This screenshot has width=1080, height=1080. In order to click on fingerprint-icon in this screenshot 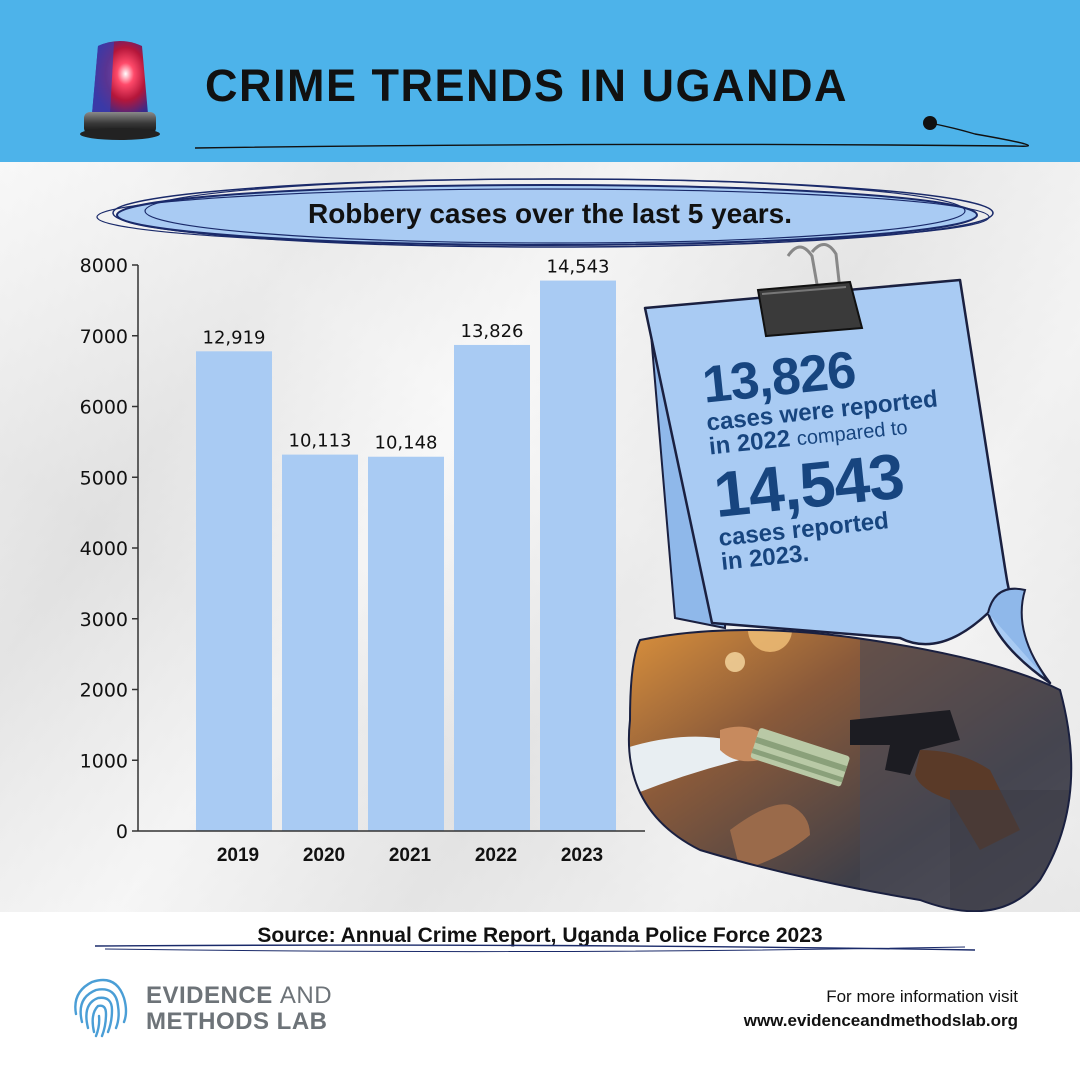, I will do `click(101, 1008)`.